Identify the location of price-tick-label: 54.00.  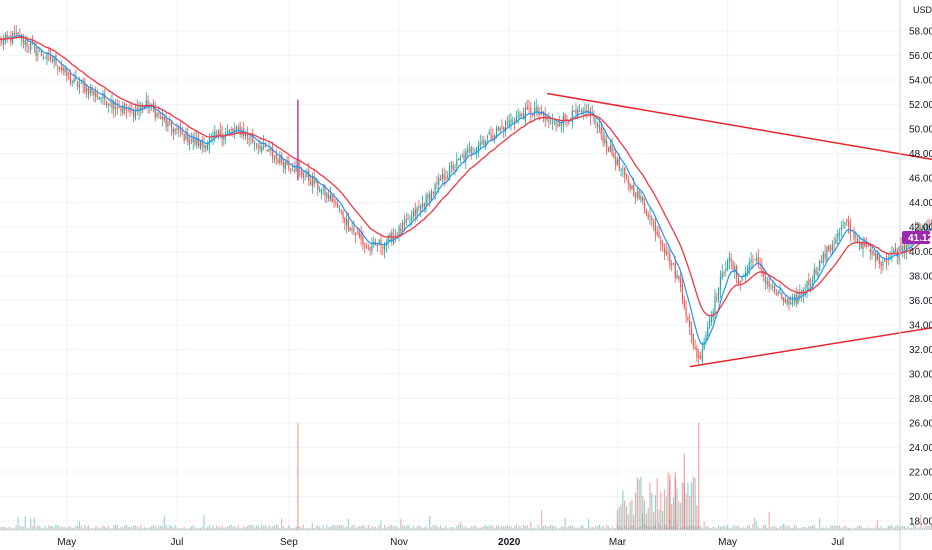
(920, 81).